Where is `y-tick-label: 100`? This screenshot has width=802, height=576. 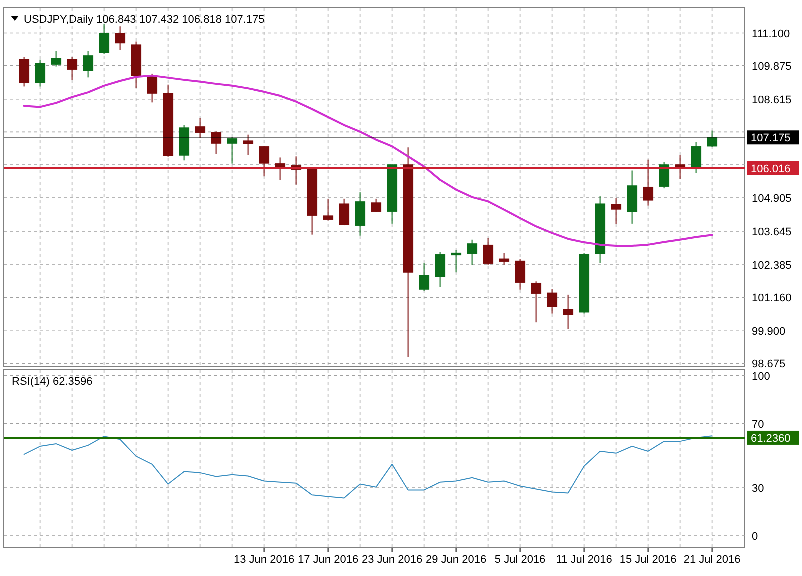
y-tick-label: 100 is located at coordinates (761, 376).